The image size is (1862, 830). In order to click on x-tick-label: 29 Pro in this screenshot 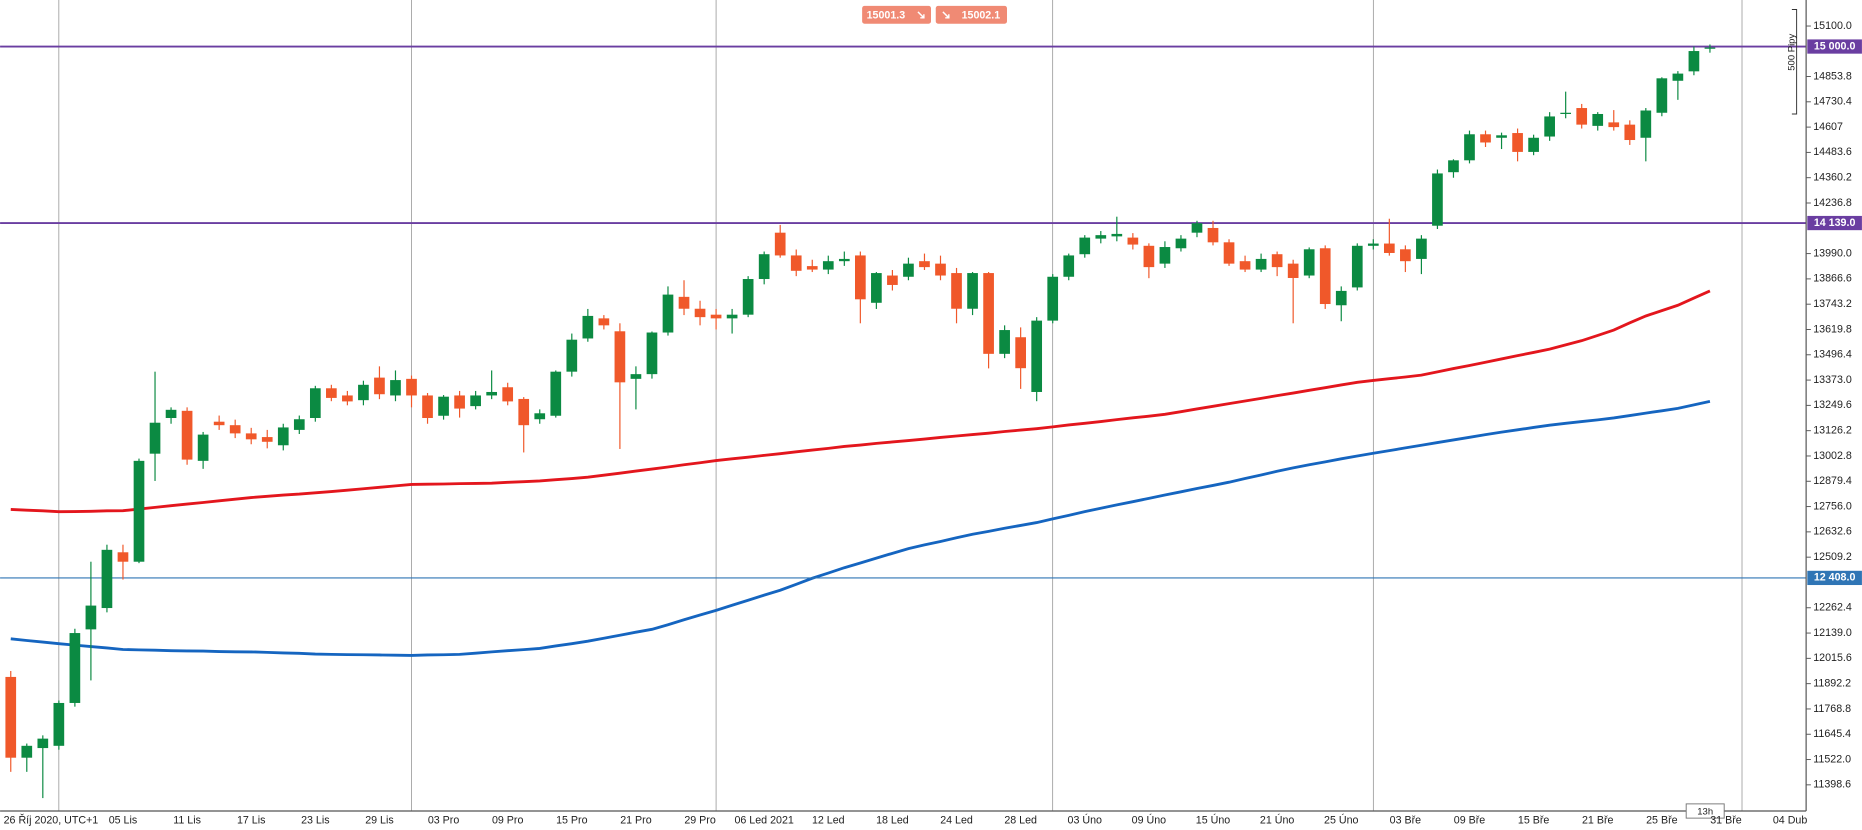, I will do `click(700, 820)`.